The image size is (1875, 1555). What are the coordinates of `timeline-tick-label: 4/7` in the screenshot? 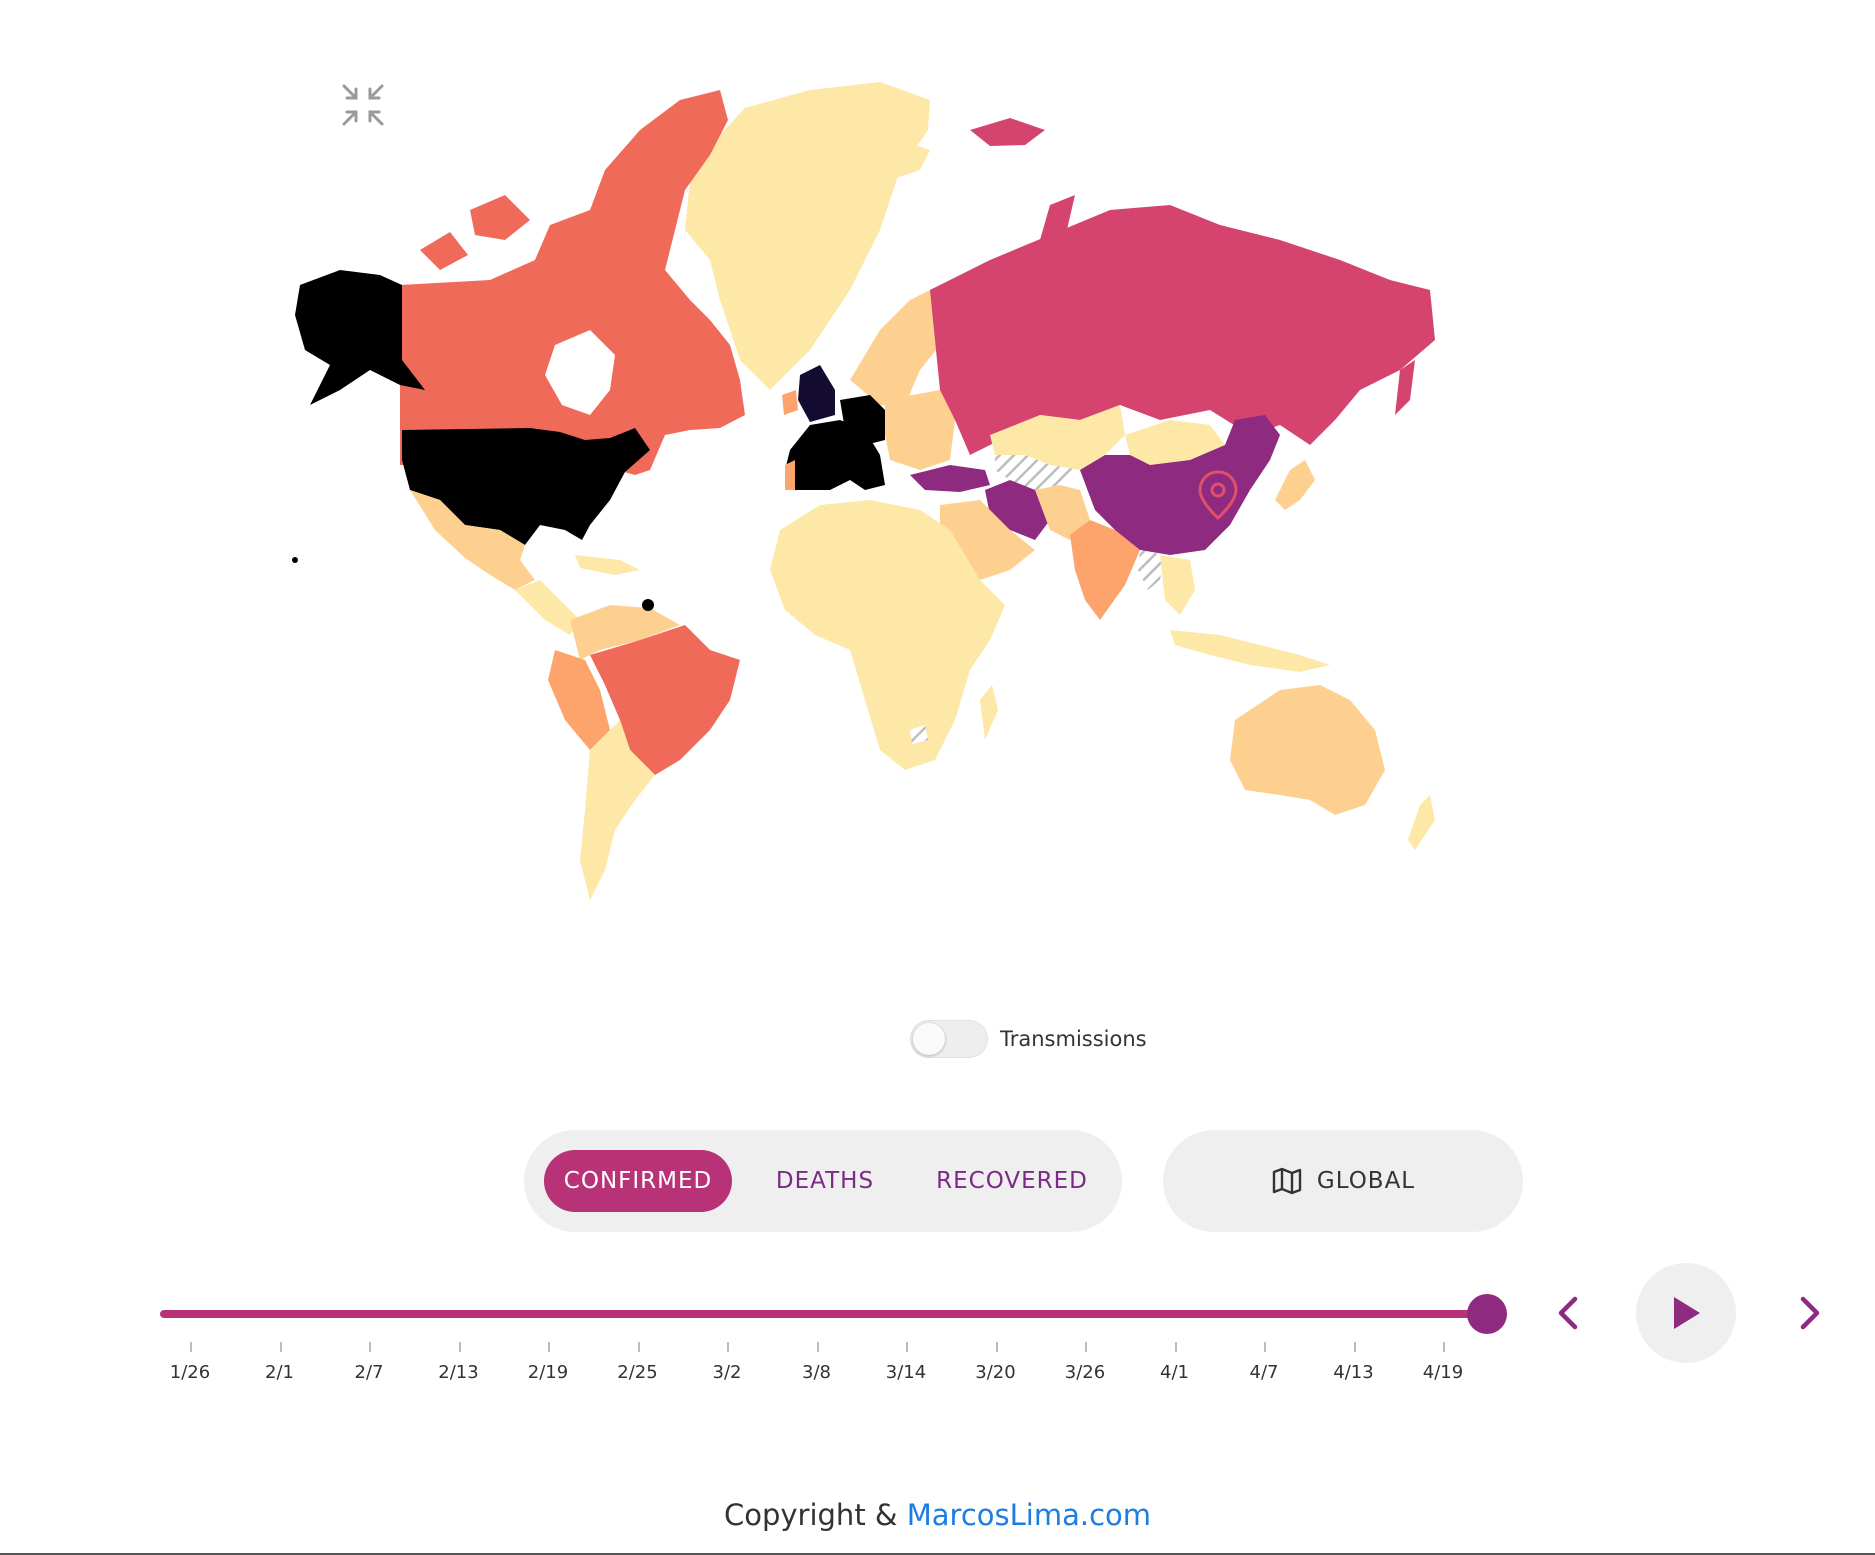 It's located at (1264, 1372).